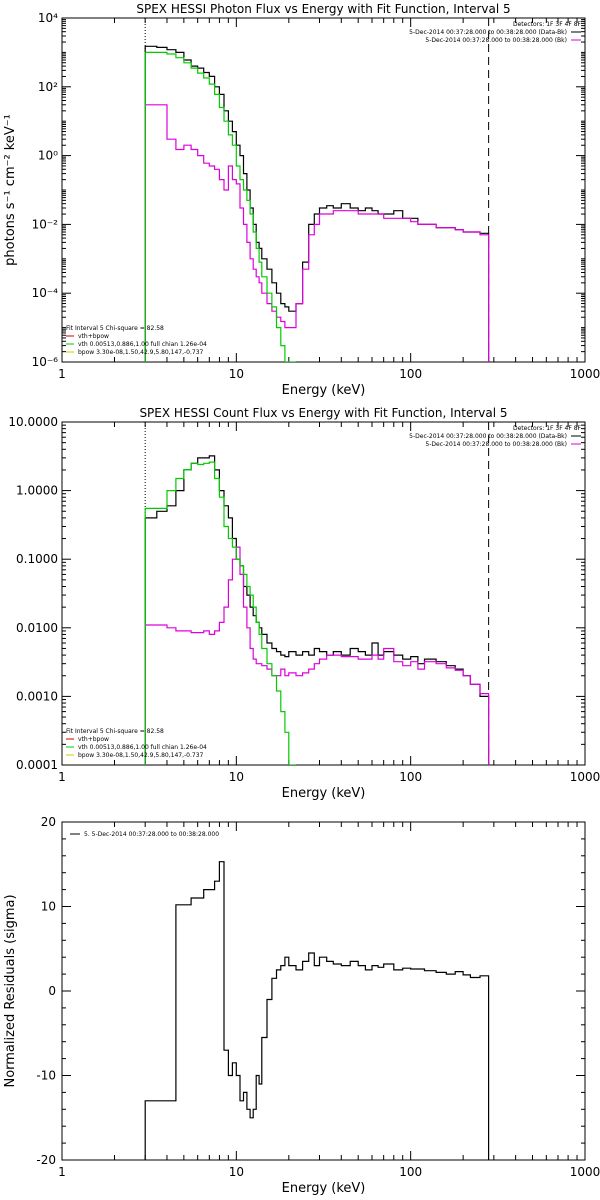 The image size is (600, 1200). What do you see at coordinates (37, 765) in the screenshot?
I see `y-tick-label: 0.0001` at bounding box center [37, 765].